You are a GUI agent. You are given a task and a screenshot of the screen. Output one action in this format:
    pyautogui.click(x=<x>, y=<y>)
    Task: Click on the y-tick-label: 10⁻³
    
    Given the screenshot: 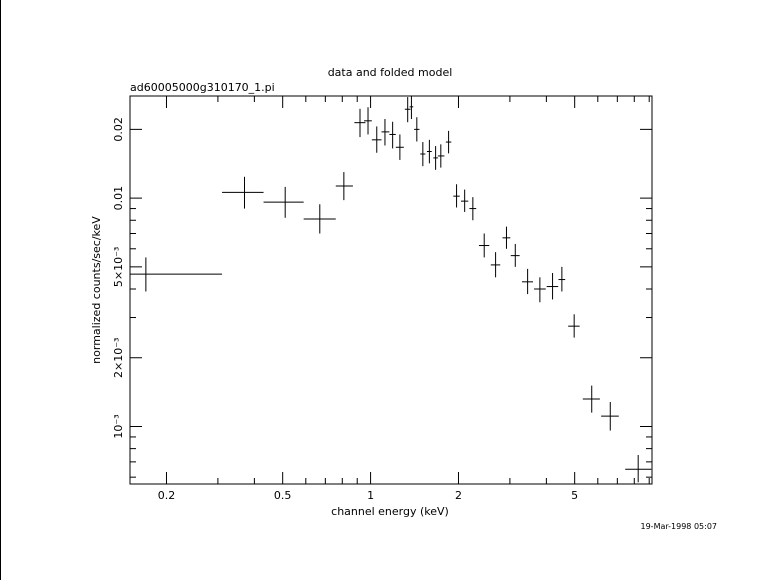 What is the action you would take?
    pyautogui.click(x=118, y=426)
    